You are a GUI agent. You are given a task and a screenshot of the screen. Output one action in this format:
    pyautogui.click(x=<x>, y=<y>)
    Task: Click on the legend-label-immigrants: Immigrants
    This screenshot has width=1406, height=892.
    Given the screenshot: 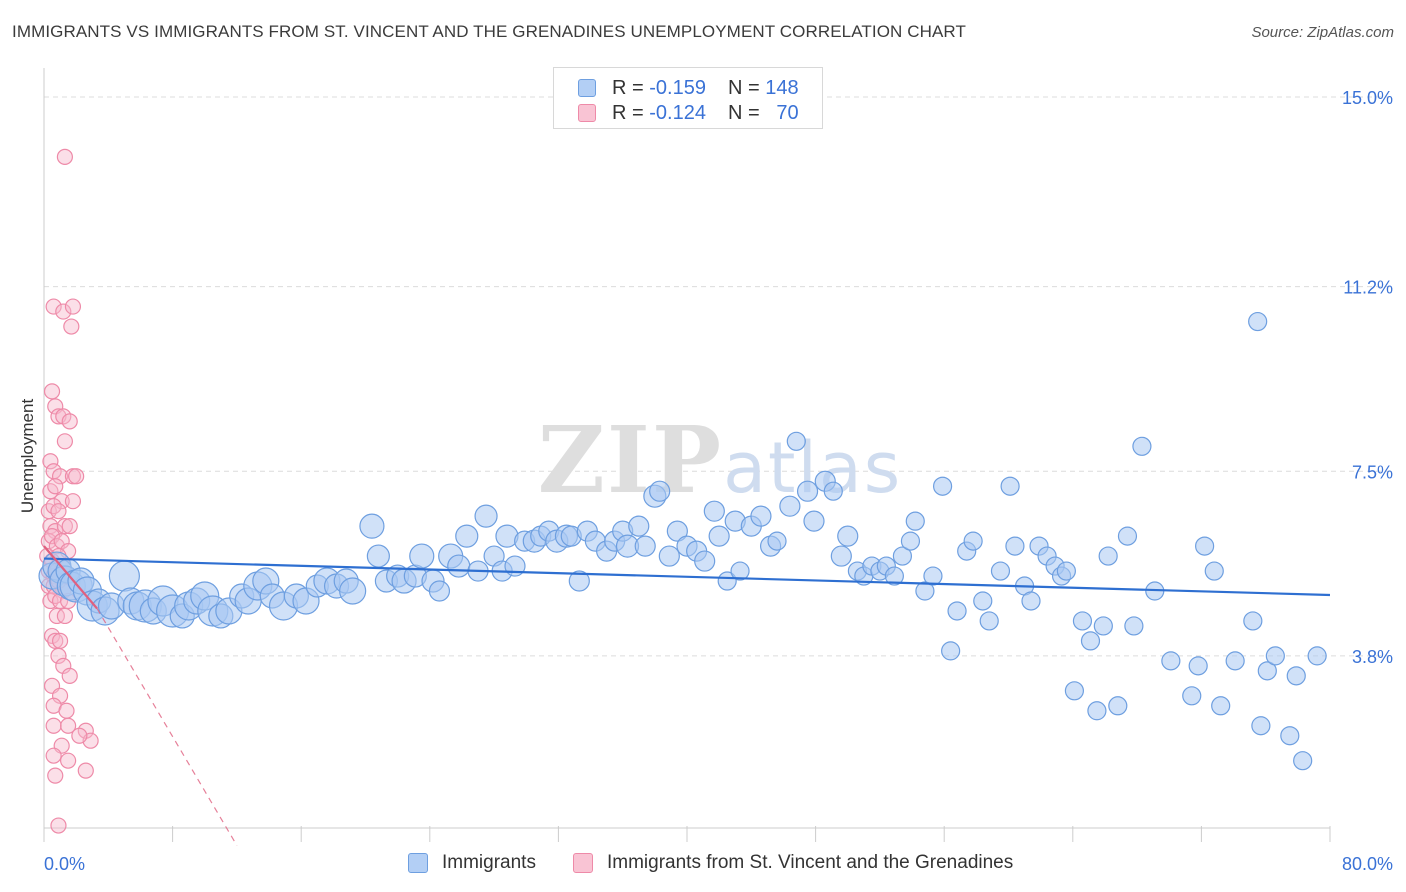 What is the action you would take?
    pyautogui.click(x=489, y=862)
    